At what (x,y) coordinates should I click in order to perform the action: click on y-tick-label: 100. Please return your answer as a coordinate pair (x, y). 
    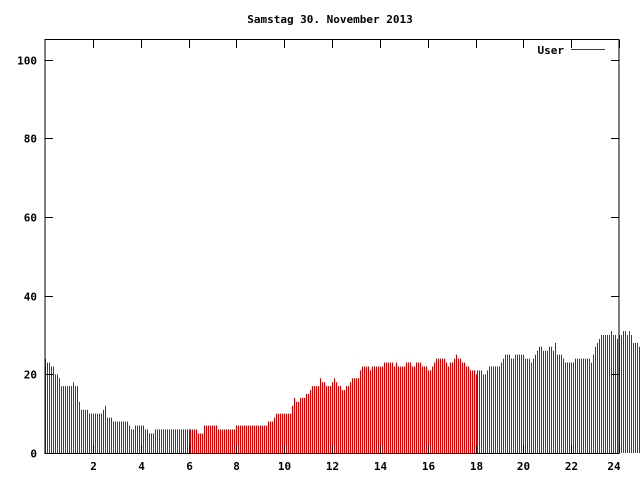
    Looking at the image, I should click on (27, 61).